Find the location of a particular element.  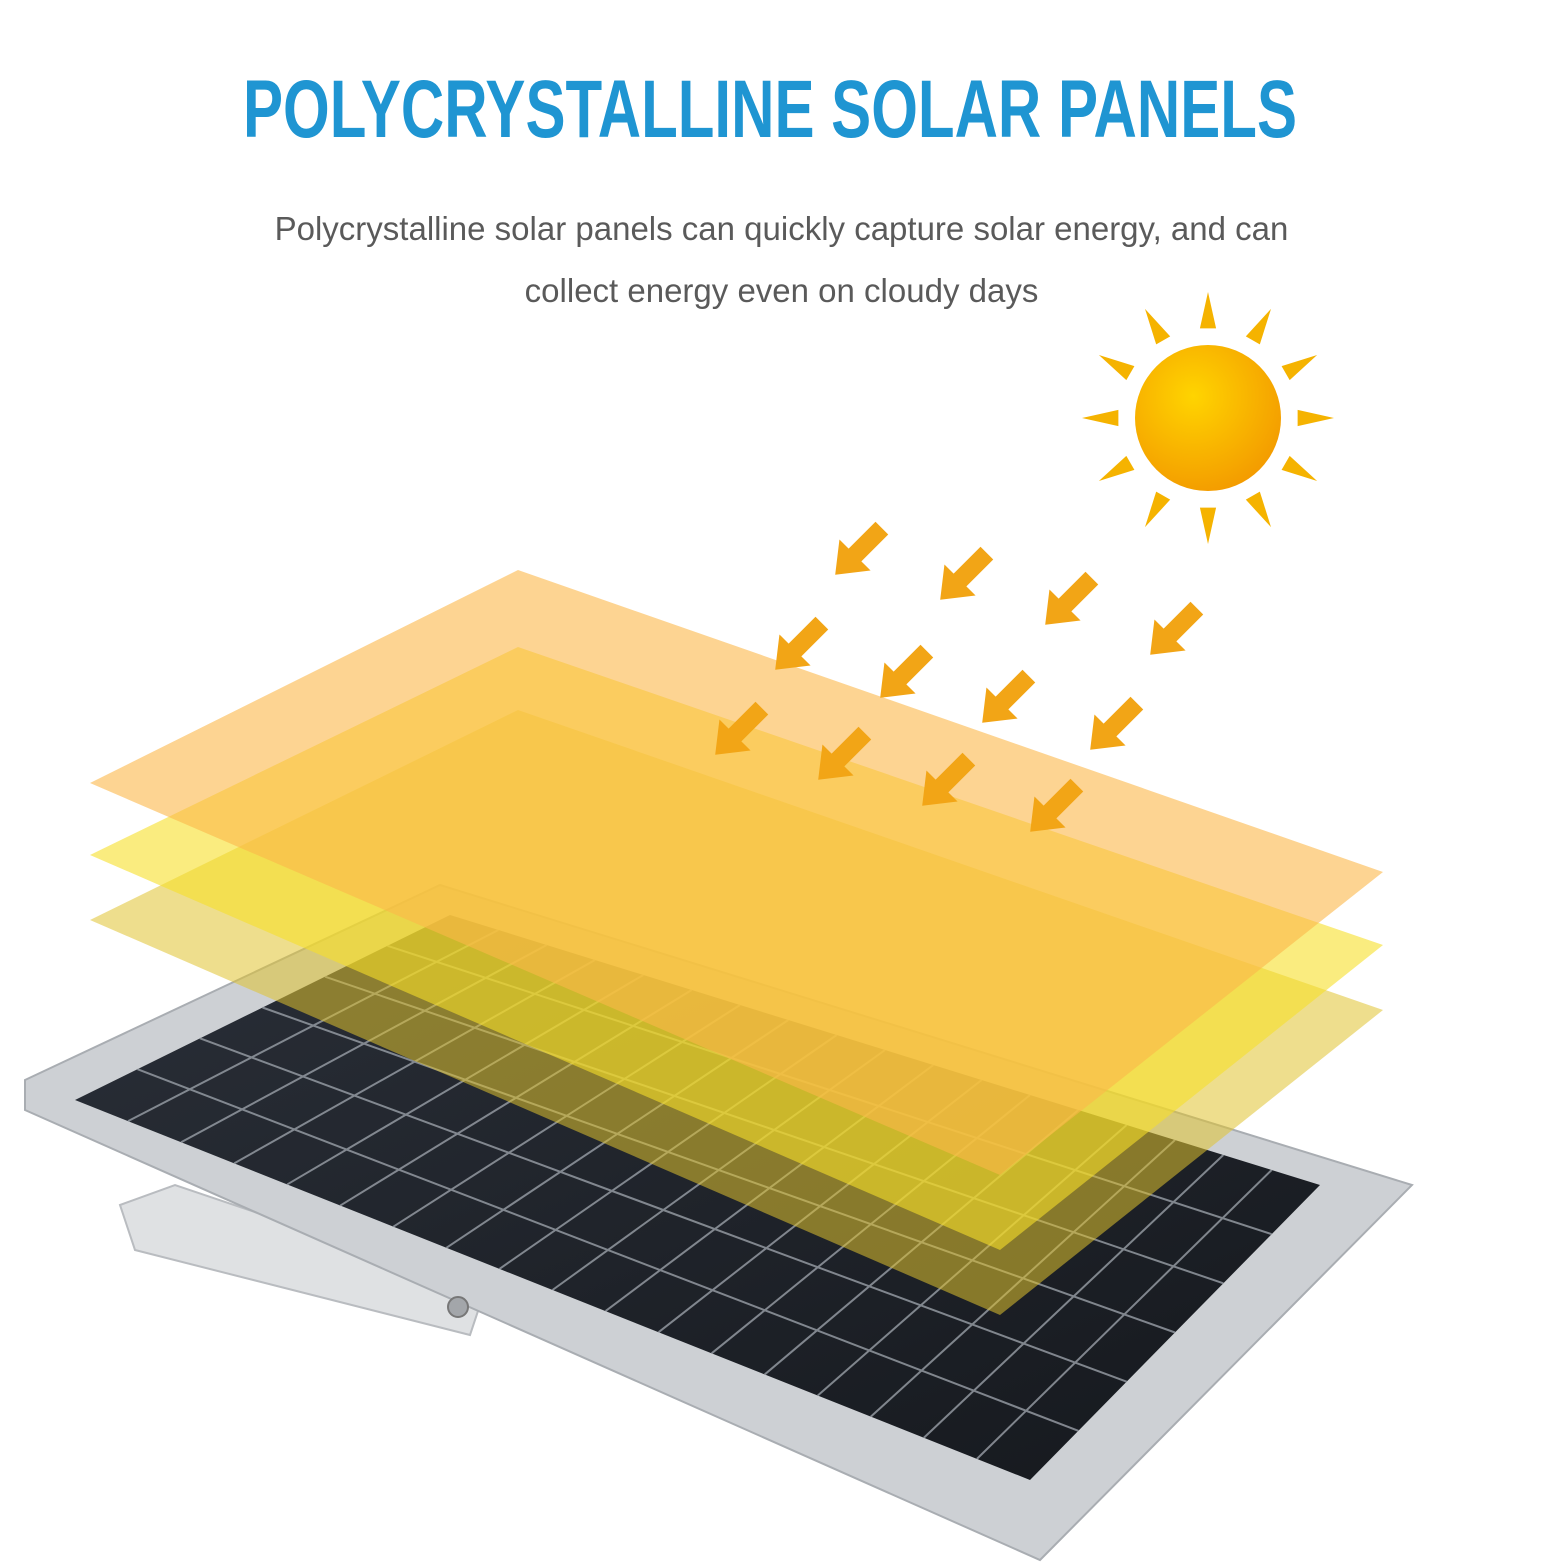

panel-stand is located at coordinates (302, 1260).